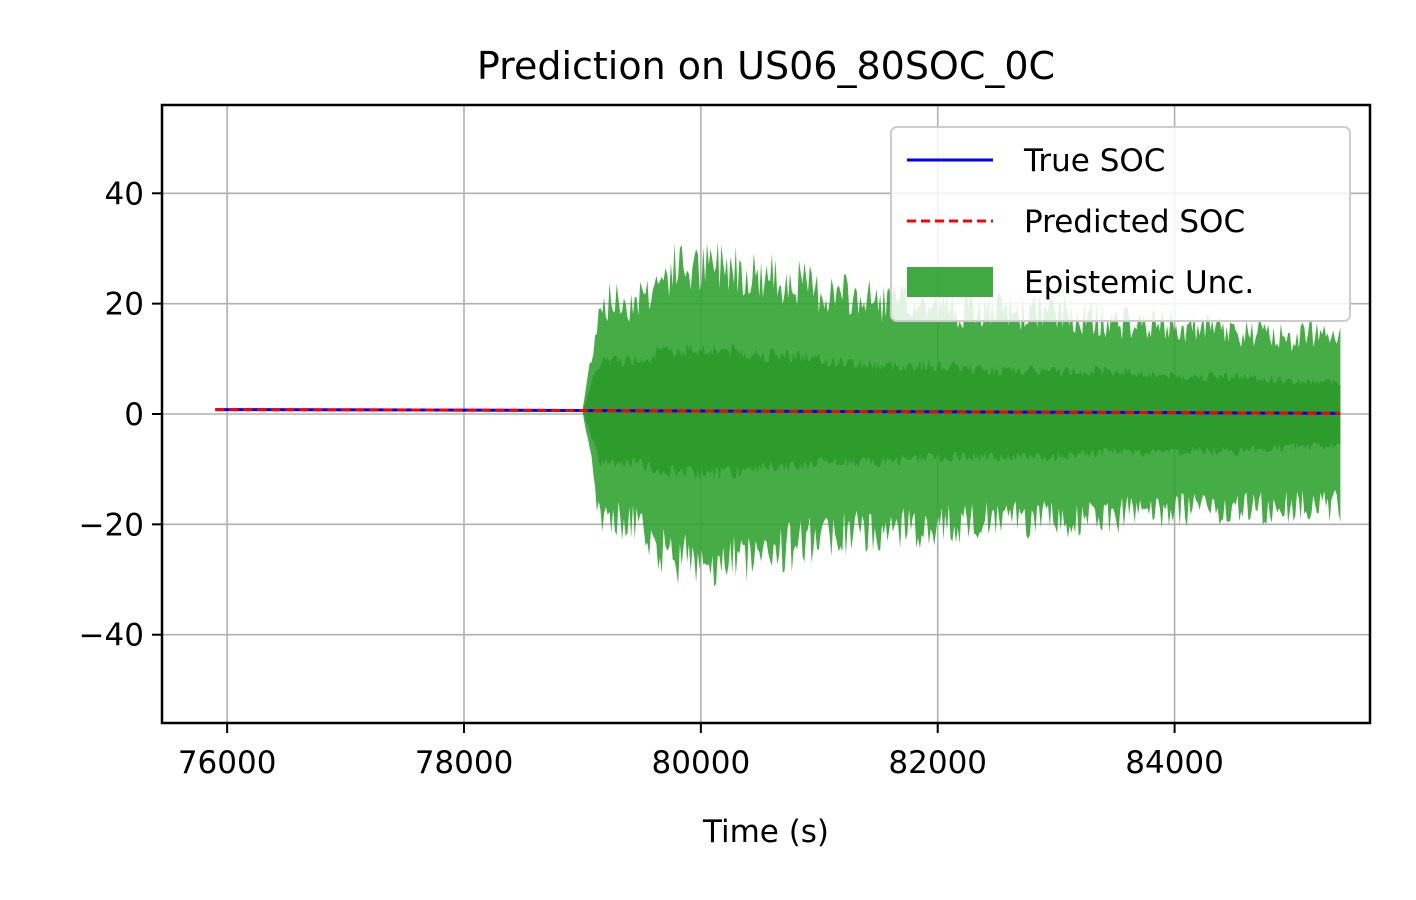 This screenshot has width=1416, height=900. Describe the element at coordinates (134, 415) in the screenshot. I see `y-tick-label: 0` at that location.